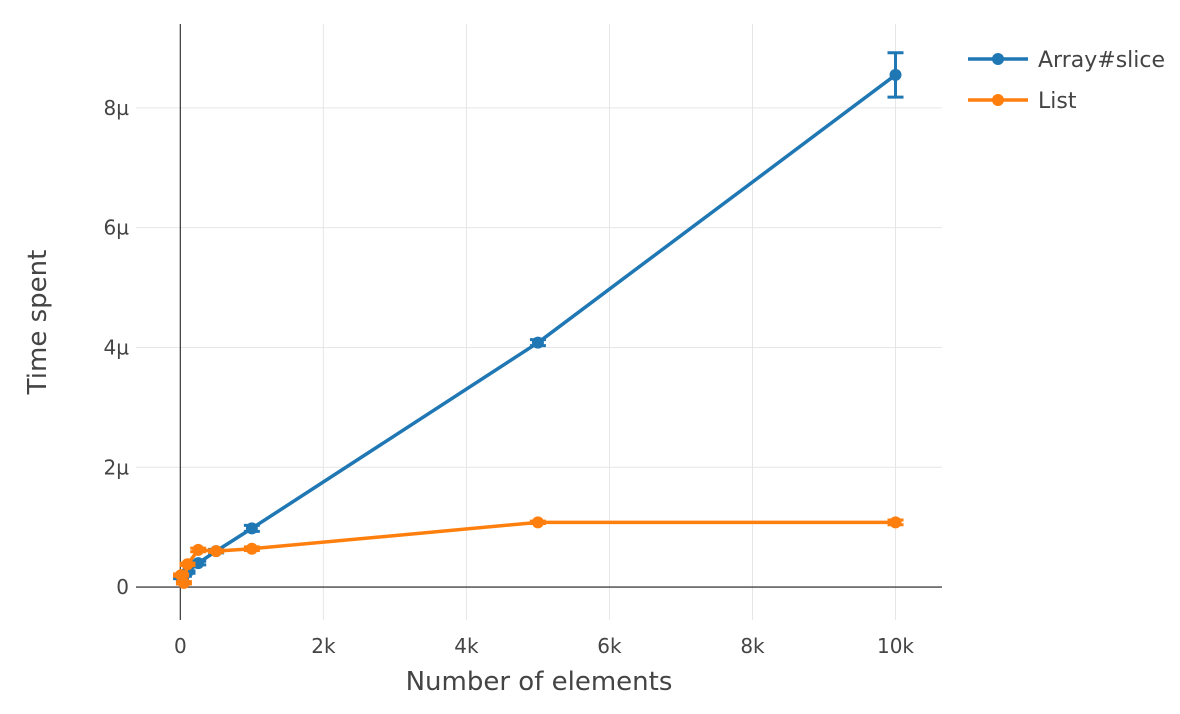 The image size is (1180, 714). What do you see at coordinates (466, 646) in the screenshot?
I see `x-tick-label: 4k` at bounding box center [466, 646].